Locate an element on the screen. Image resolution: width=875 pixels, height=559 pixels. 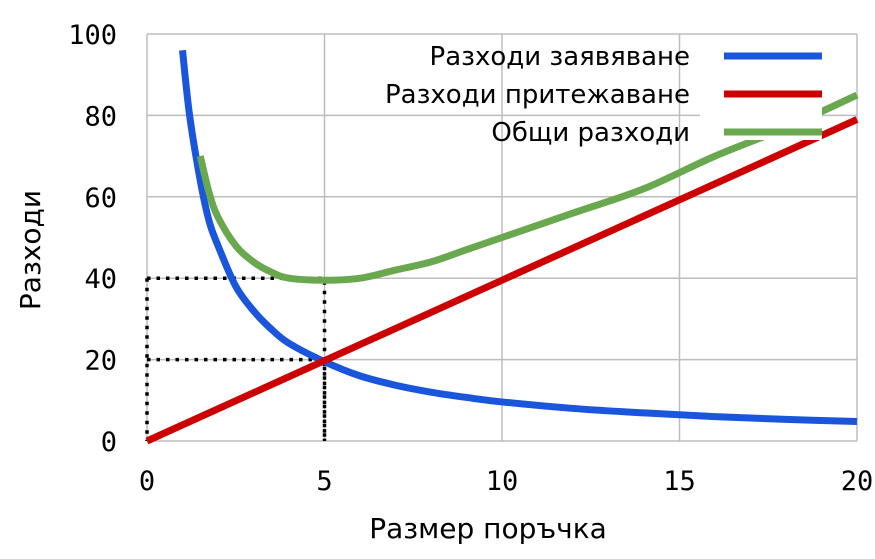
x-tick-label-1: 5 is located at coordinates (324, 481).